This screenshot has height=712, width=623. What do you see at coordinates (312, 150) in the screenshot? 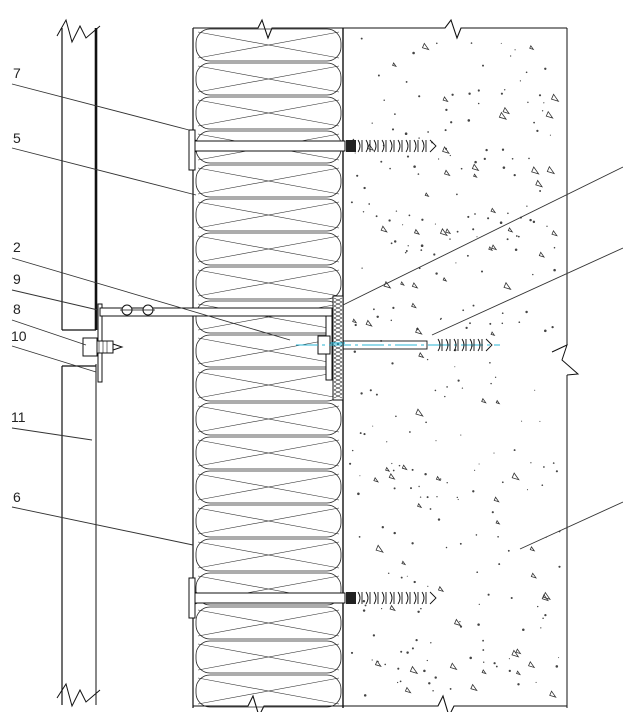
I see `insulation-dowel-top` at bounding box center [312, 150].